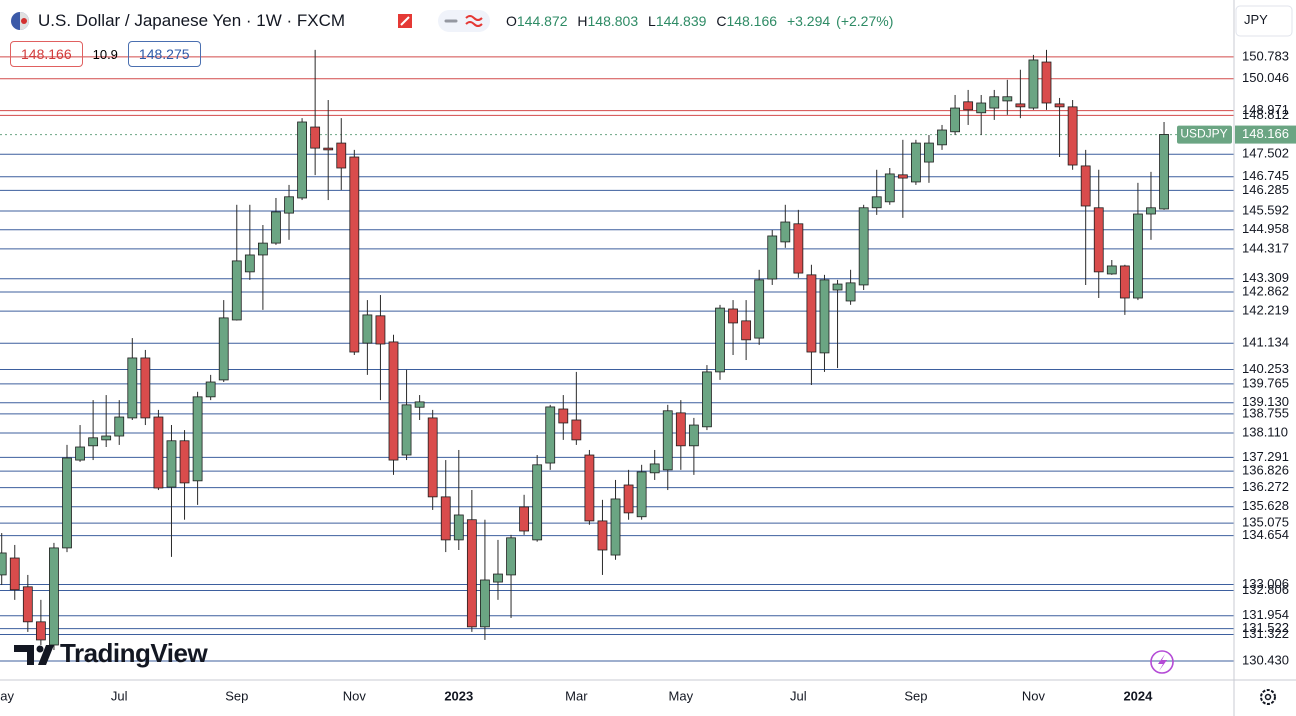 The width and height of the screenshot is (1296, 716). What do you see at coordinates (1265, 470) in the screenshot?
I see `y-tick-label: 136.826` at bounding box center [1265, 470].